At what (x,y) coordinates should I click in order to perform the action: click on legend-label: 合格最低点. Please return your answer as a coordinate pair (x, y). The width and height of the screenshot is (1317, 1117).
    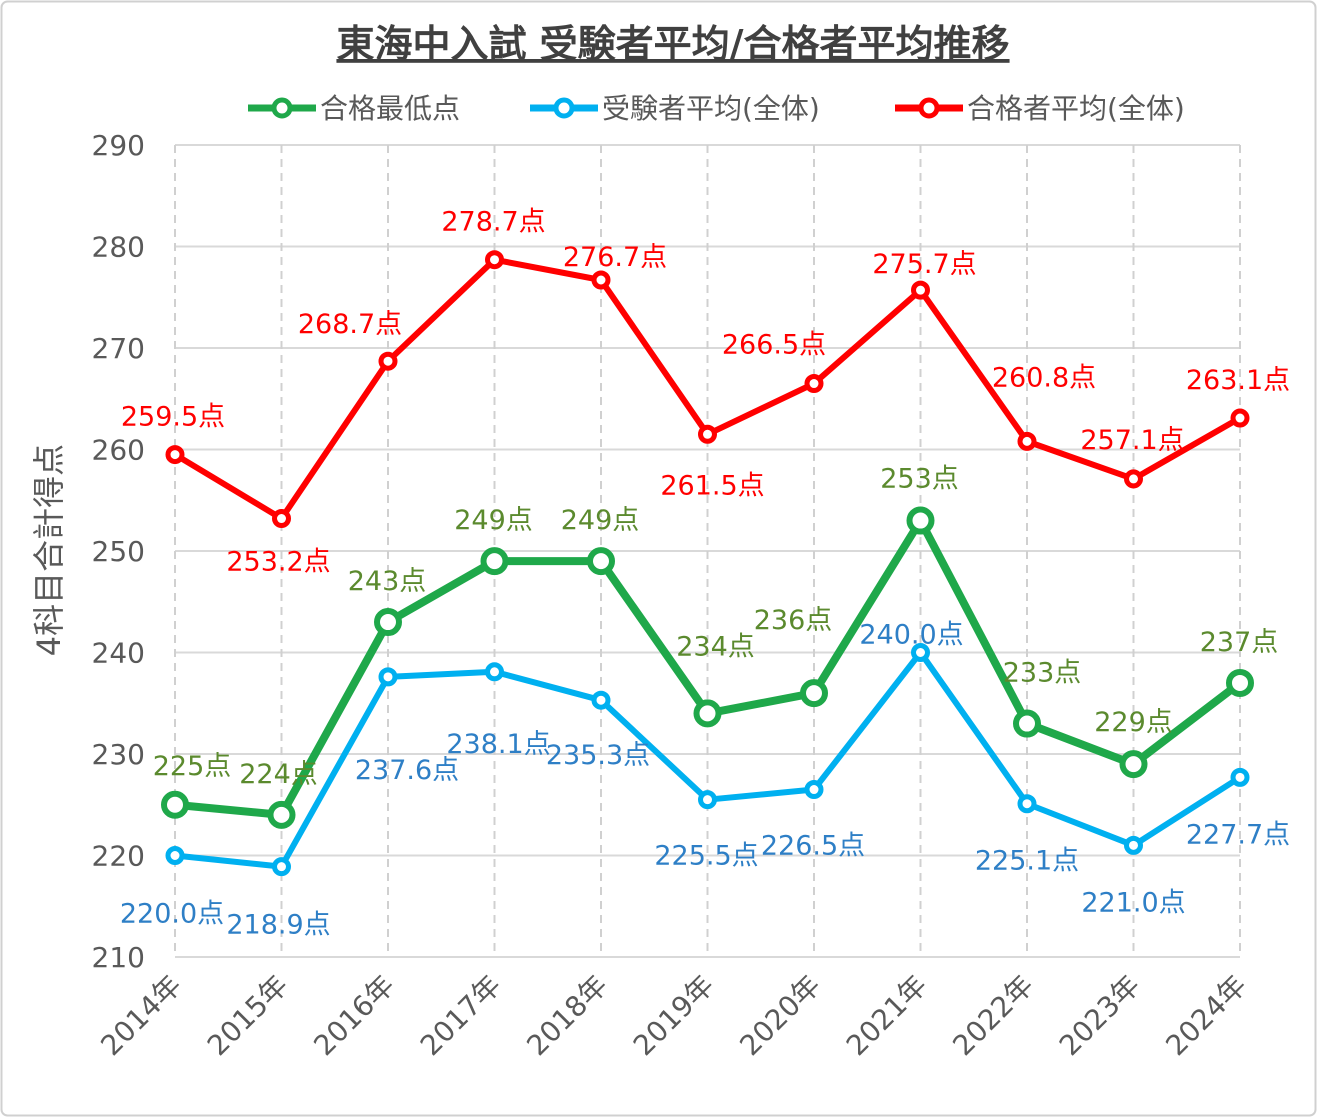
    Looking at the image, I should click on (390, 108).